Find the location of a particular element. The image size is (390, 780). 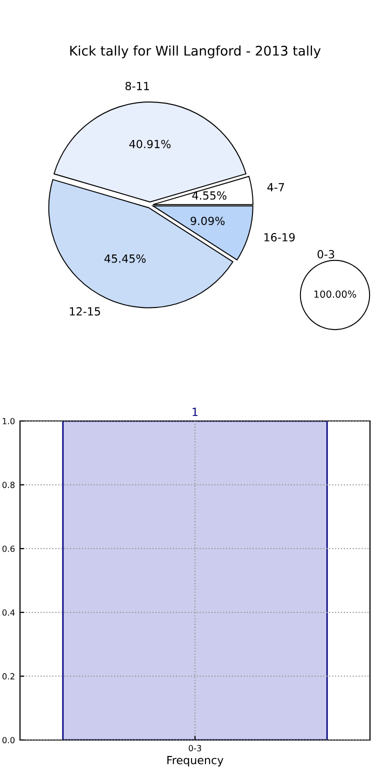

slice-label: 4-7 is located at coordinates (275, 187).